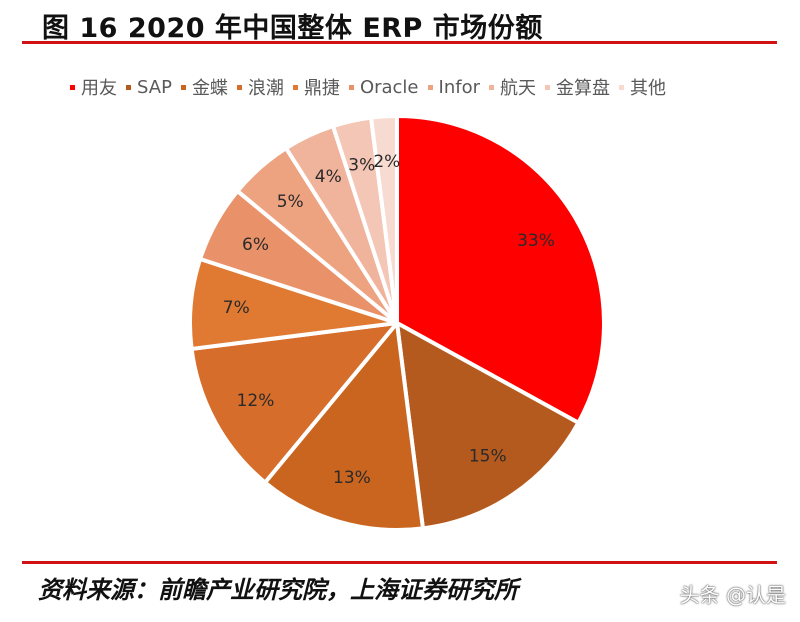 The image size is (800, 622). What do you see at coordinates (582, 88) in the screenshot?
I see `legend-label: 金算盘` at bounding box center [582, 88].